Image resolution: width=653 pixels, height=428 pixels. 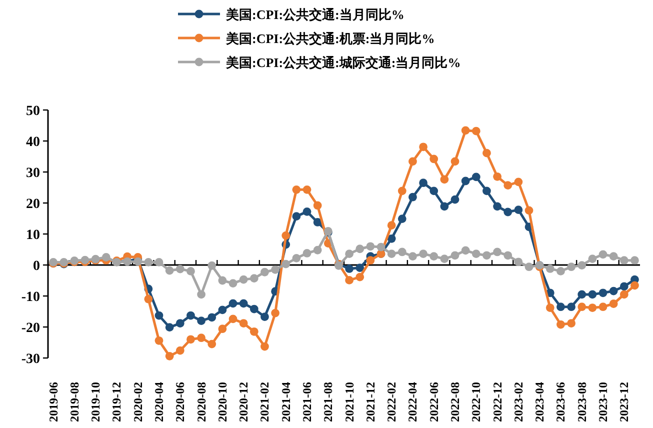 What do you see at coordinates (581, 402) in the screenshot?
I see `x-tick-label: 2023-08` at bounding box center [581, 402].